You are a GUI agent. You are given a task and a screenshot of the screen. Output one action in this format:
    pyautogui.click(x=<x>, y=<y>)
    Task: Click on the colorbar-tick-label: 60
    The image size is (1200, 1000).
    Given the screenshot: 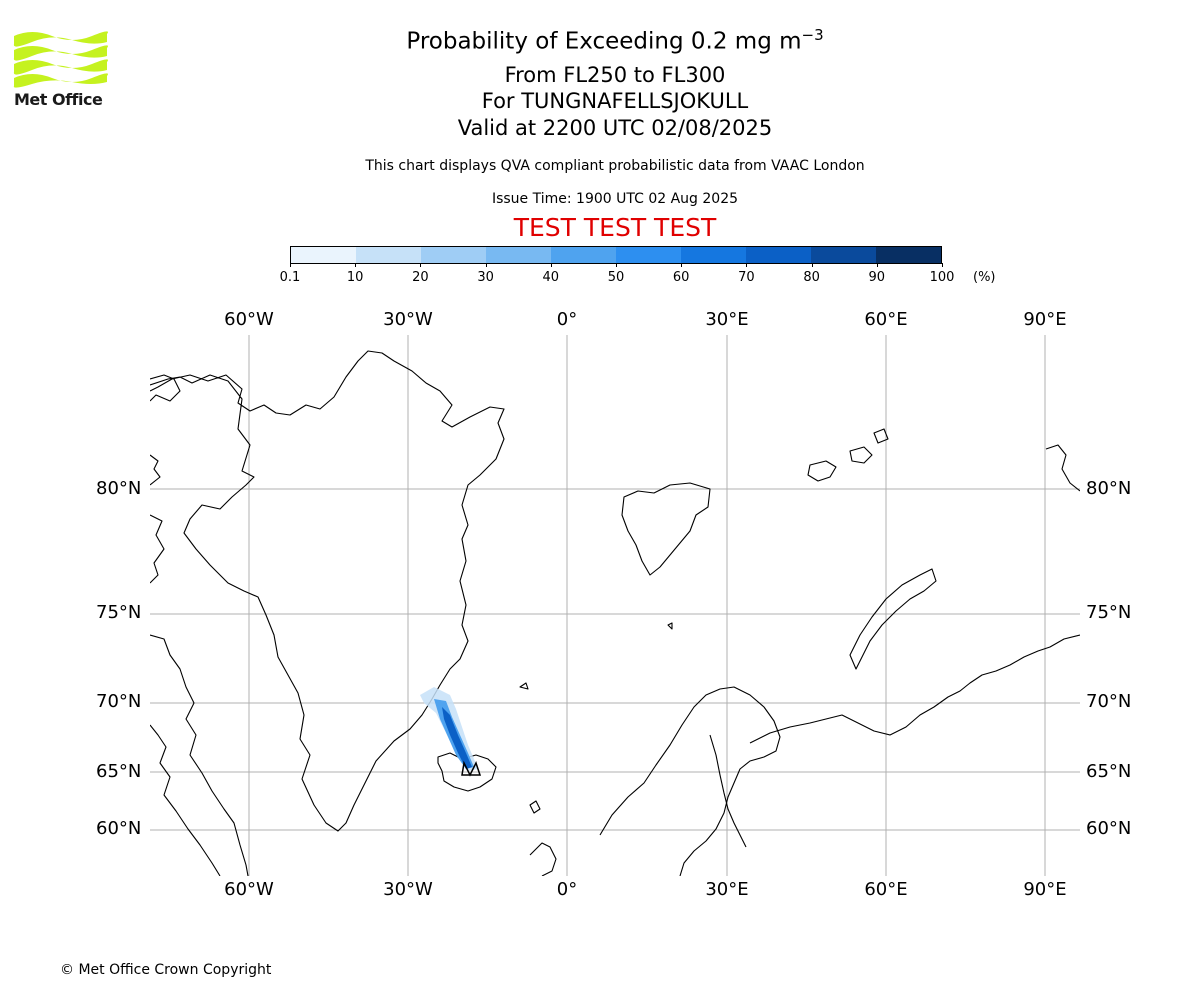 What is the action you would take?
    pyautogui.click(x=681, y=277)
    